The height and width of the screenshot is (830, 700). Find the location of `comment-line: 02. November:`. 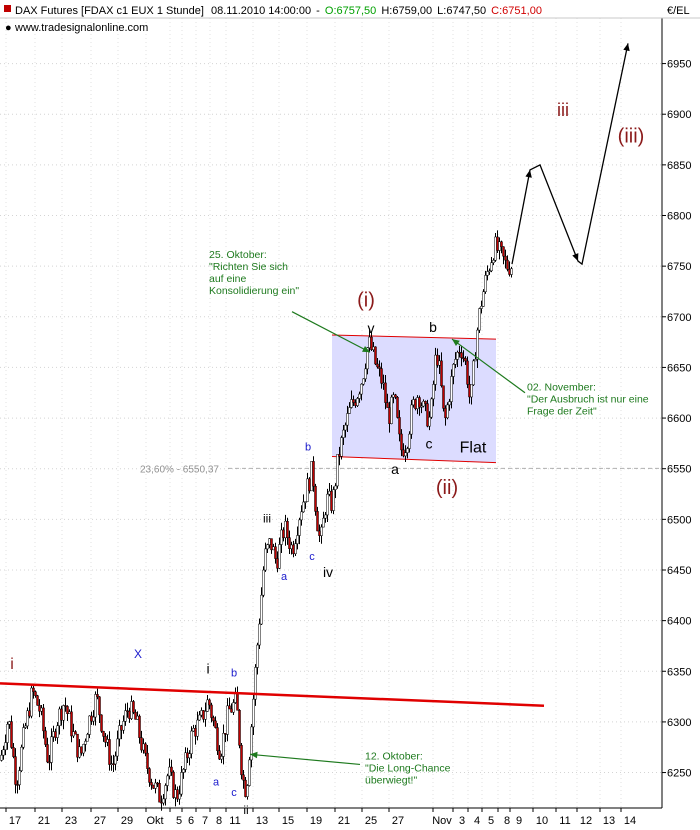

comment-line: 02. November: is located at coordinates (561, 388).